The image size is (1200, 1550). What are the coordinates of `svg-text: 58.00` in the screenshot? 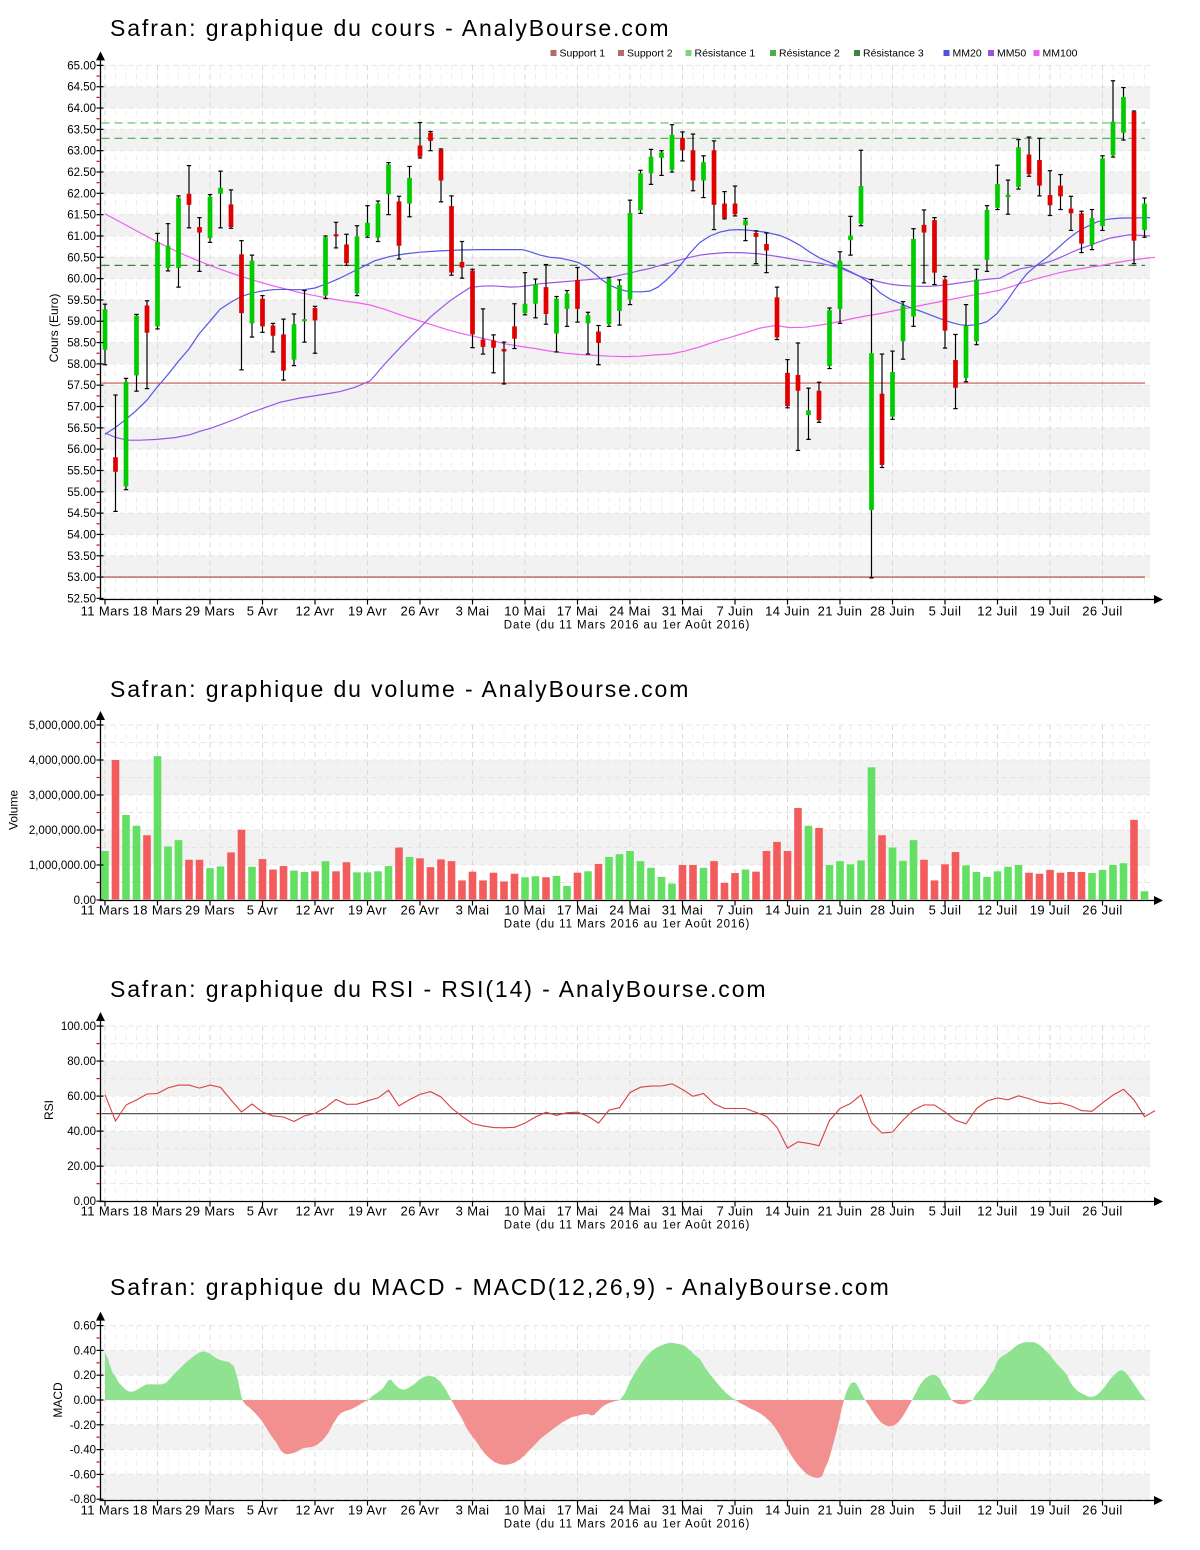 It's located at (81, 365).